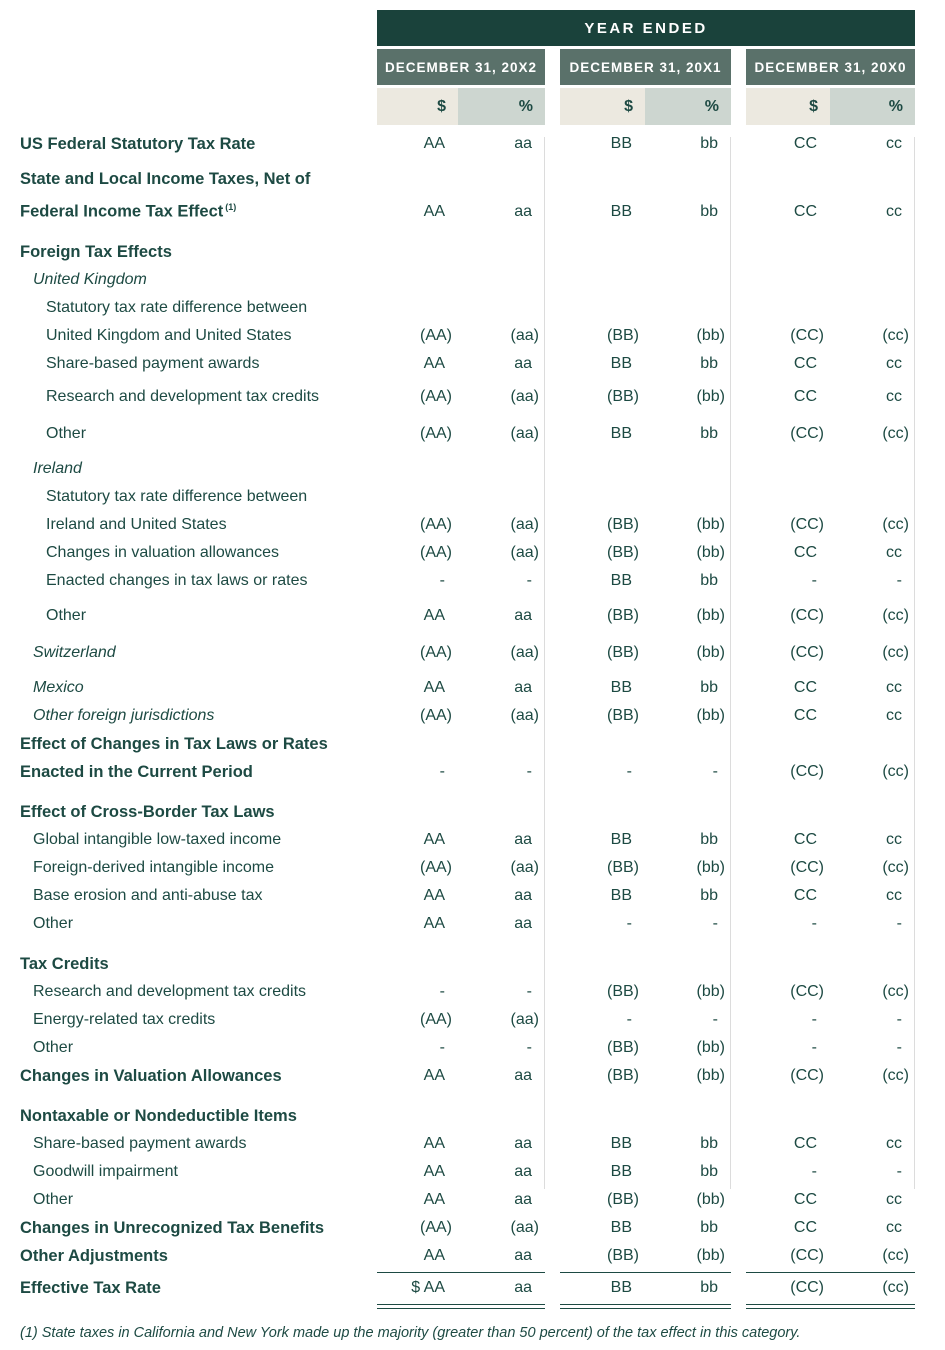  What do you see at coordinates (188, 924) in the screenshot?
I see `row-label: Other` at bounding box center [188, 924].